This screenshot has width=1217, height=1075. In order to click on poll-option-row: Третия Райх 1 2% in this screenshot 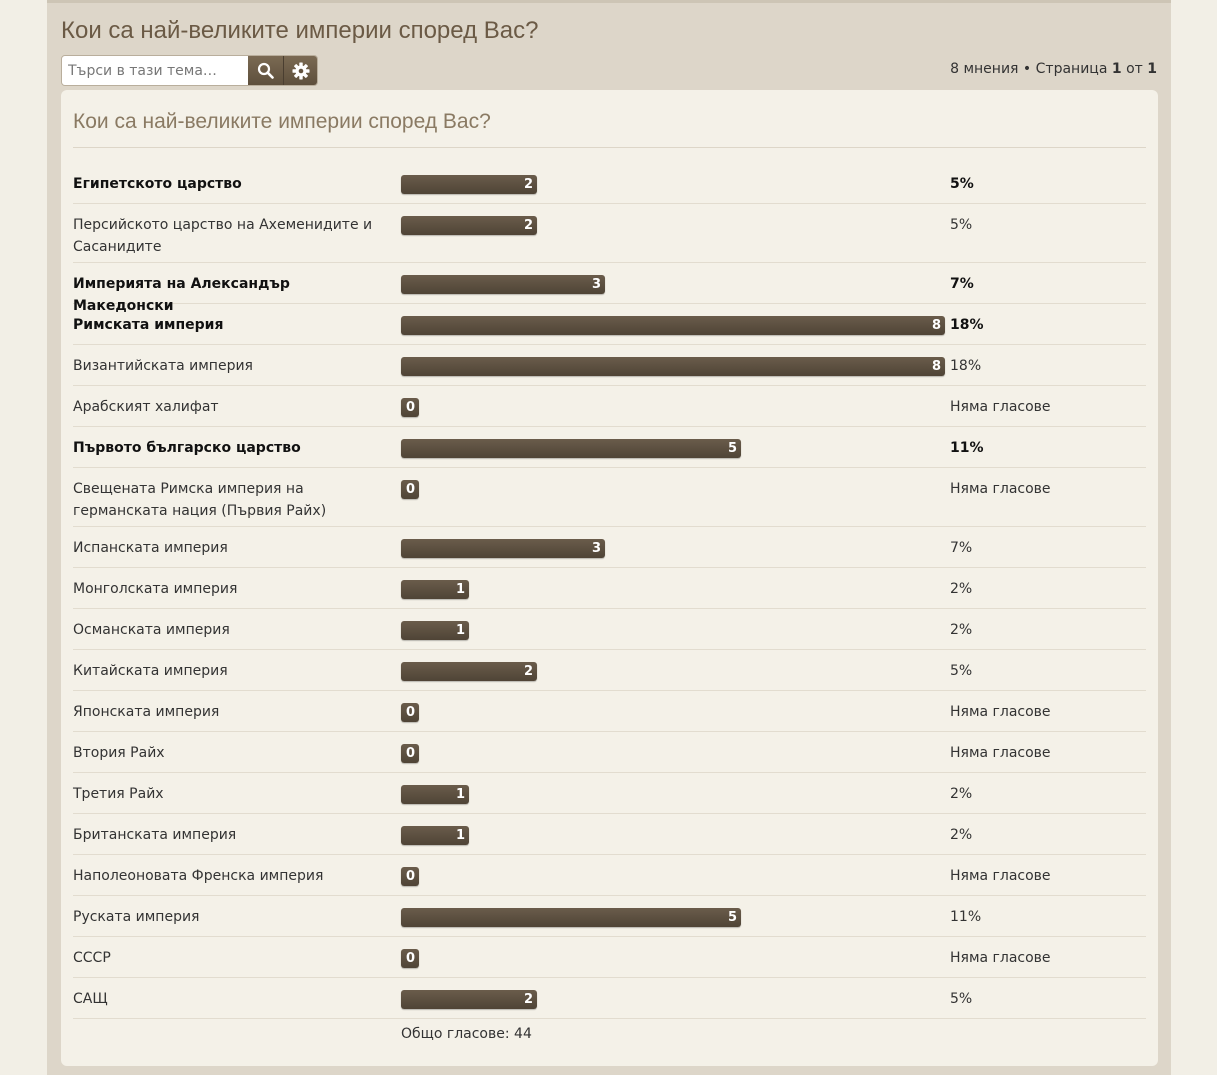, I will do `click(609, 793)`.